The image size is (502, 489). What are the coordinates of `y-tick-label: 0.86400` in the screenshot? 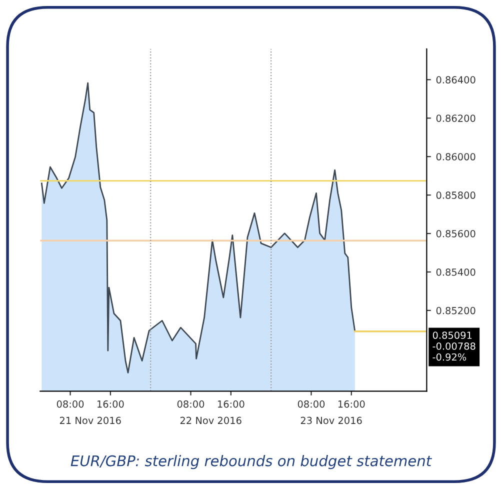 It's located at (456, 80).